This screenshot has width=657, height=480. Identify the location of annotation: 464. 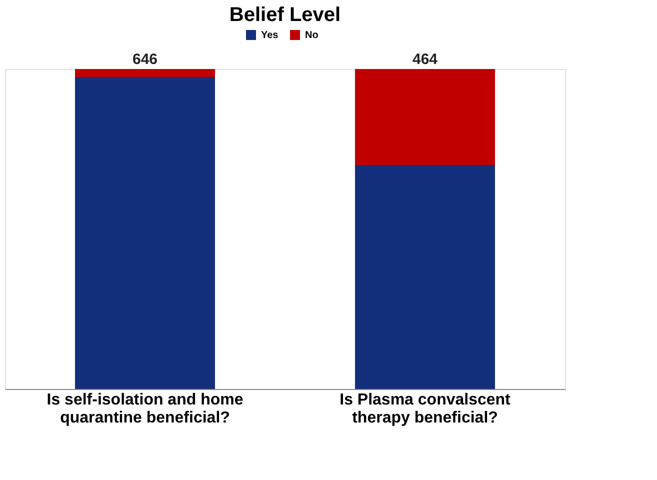
(425, 59).